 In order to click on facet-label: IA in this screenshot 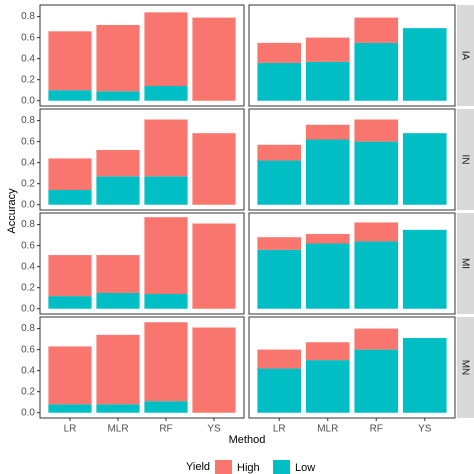, I will do `click(464, 56)`.